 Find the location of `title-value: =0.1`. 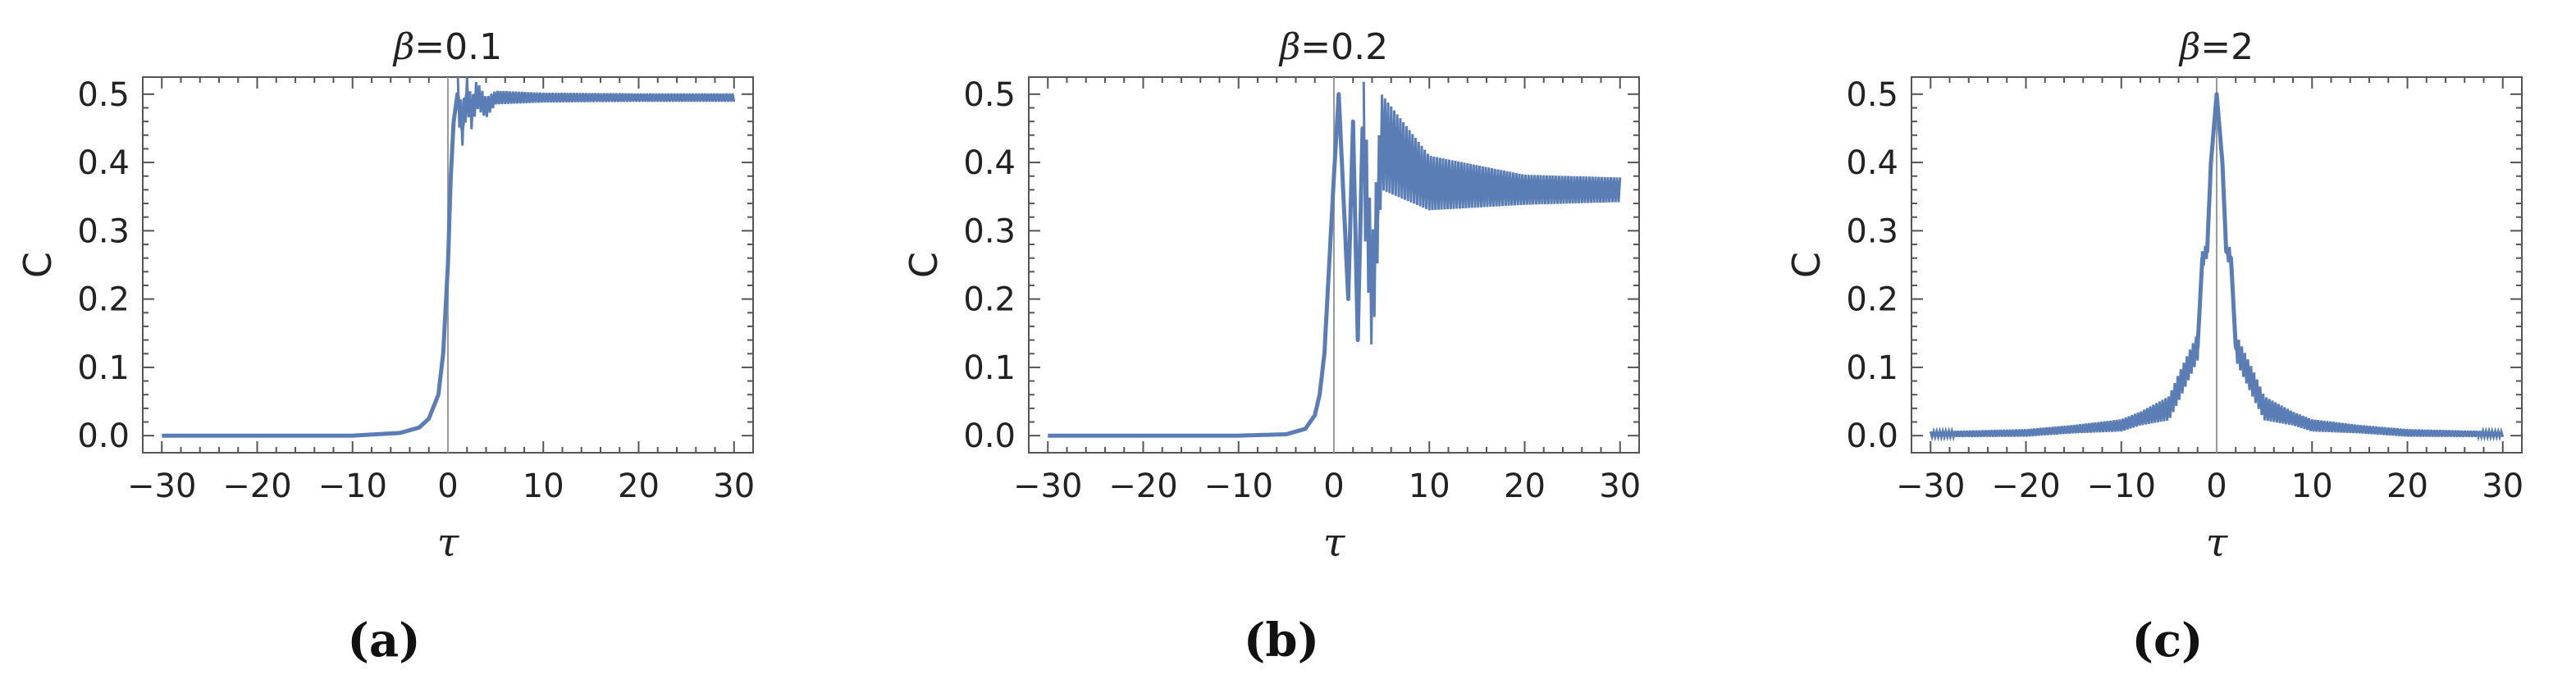

title-value: =0.1 is located at coordinates (458, 47).